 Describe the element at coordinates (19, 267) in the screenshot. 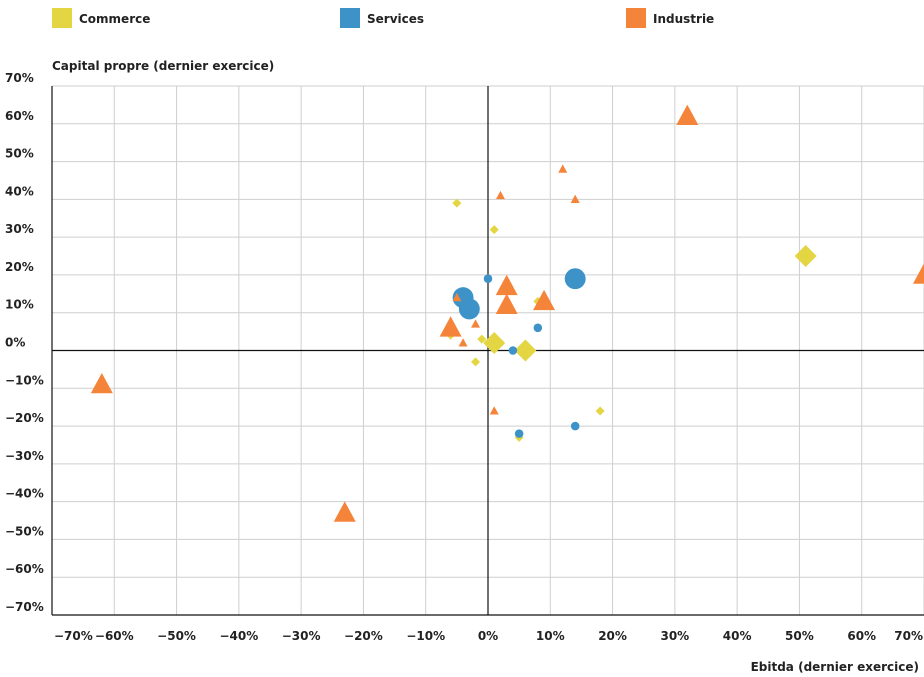

I see `y-tick-label: 20%` at that location.